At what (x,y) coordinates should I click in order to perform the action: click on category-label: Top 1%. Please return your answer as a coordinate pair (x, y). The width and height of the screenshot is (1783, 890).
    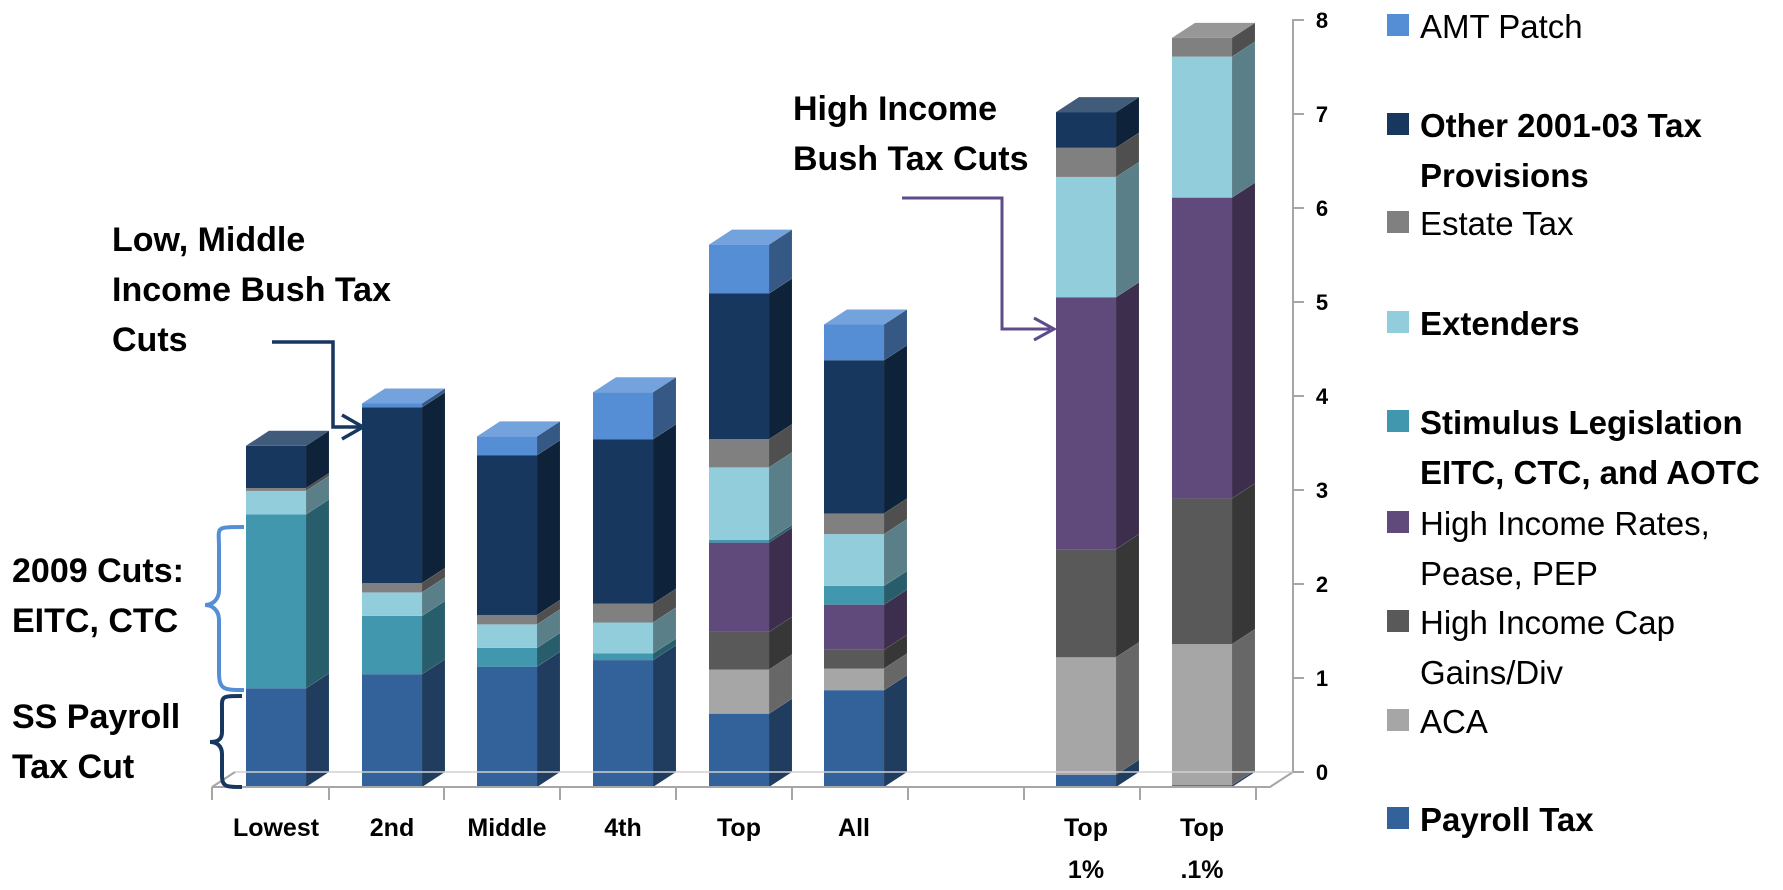
    Looking at the image, I should click on (1086, 849).